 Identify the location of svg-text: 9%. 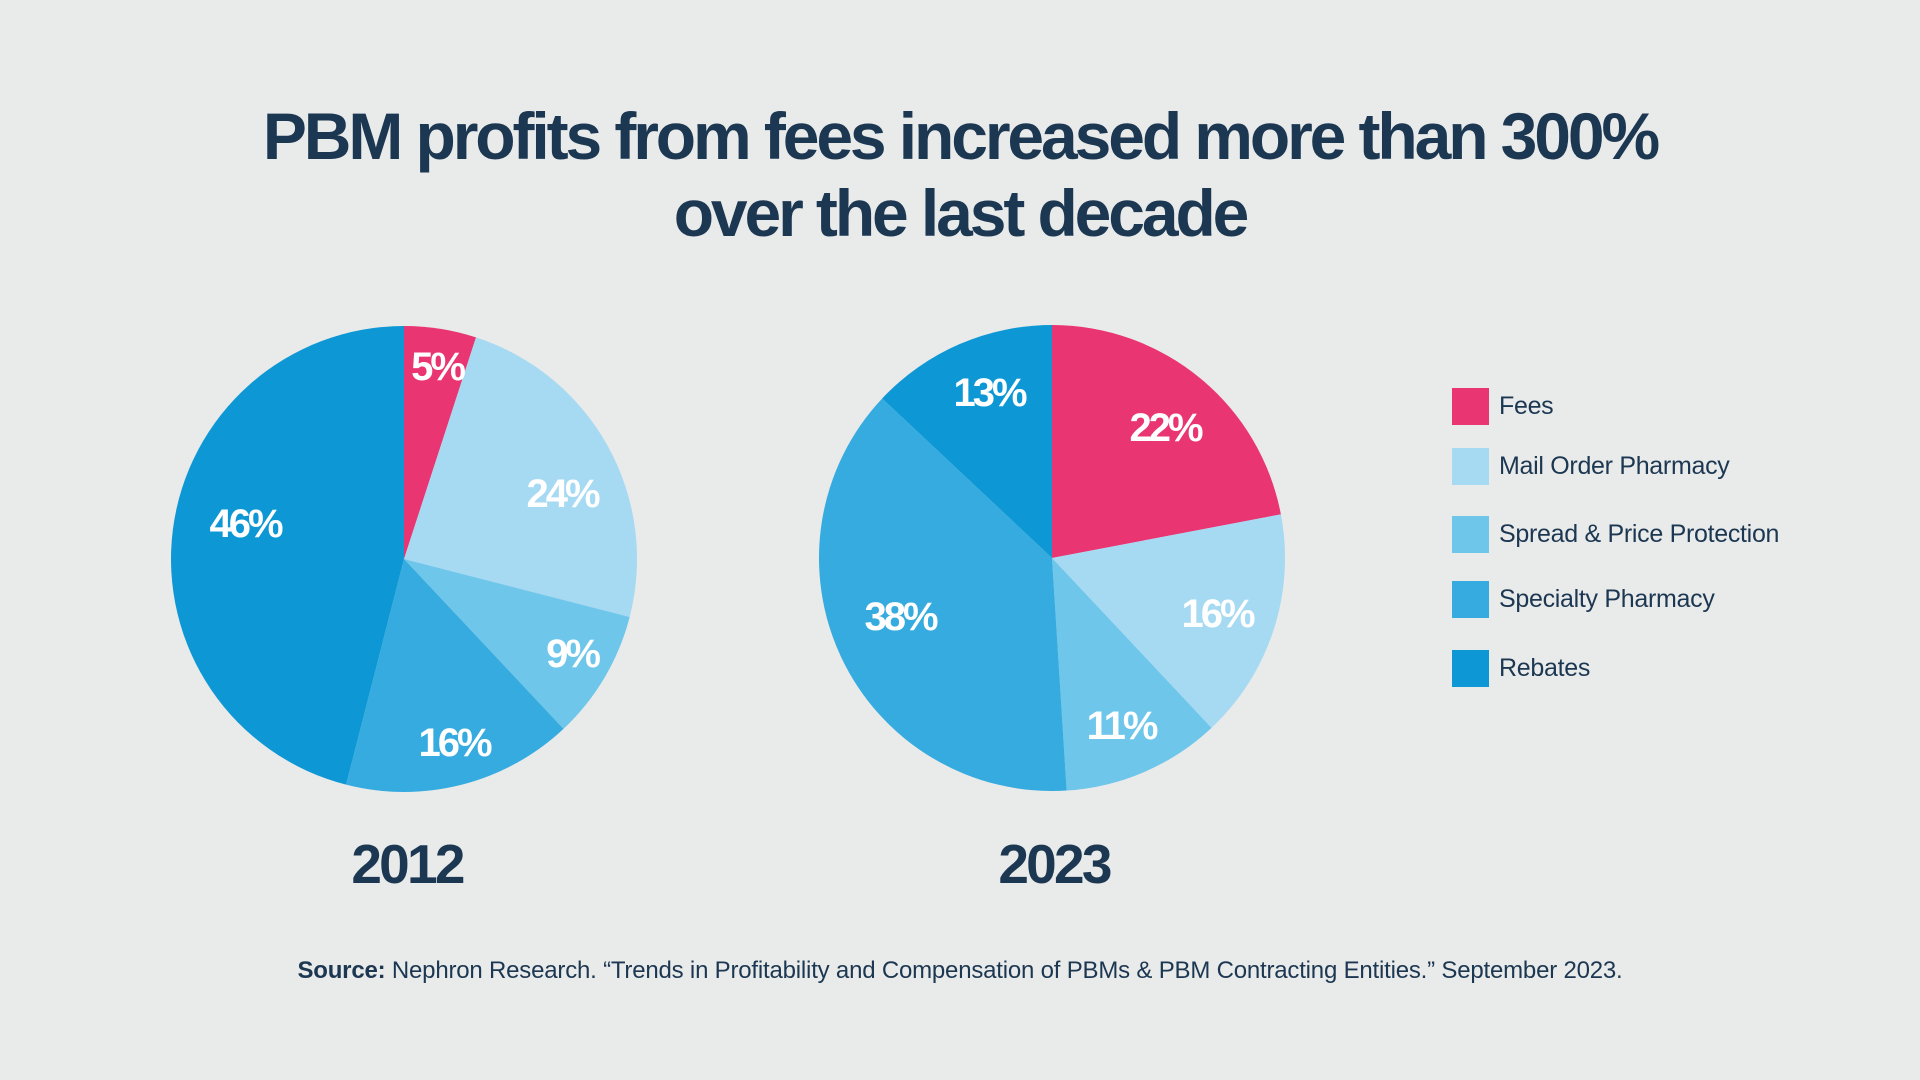
(573, 654).